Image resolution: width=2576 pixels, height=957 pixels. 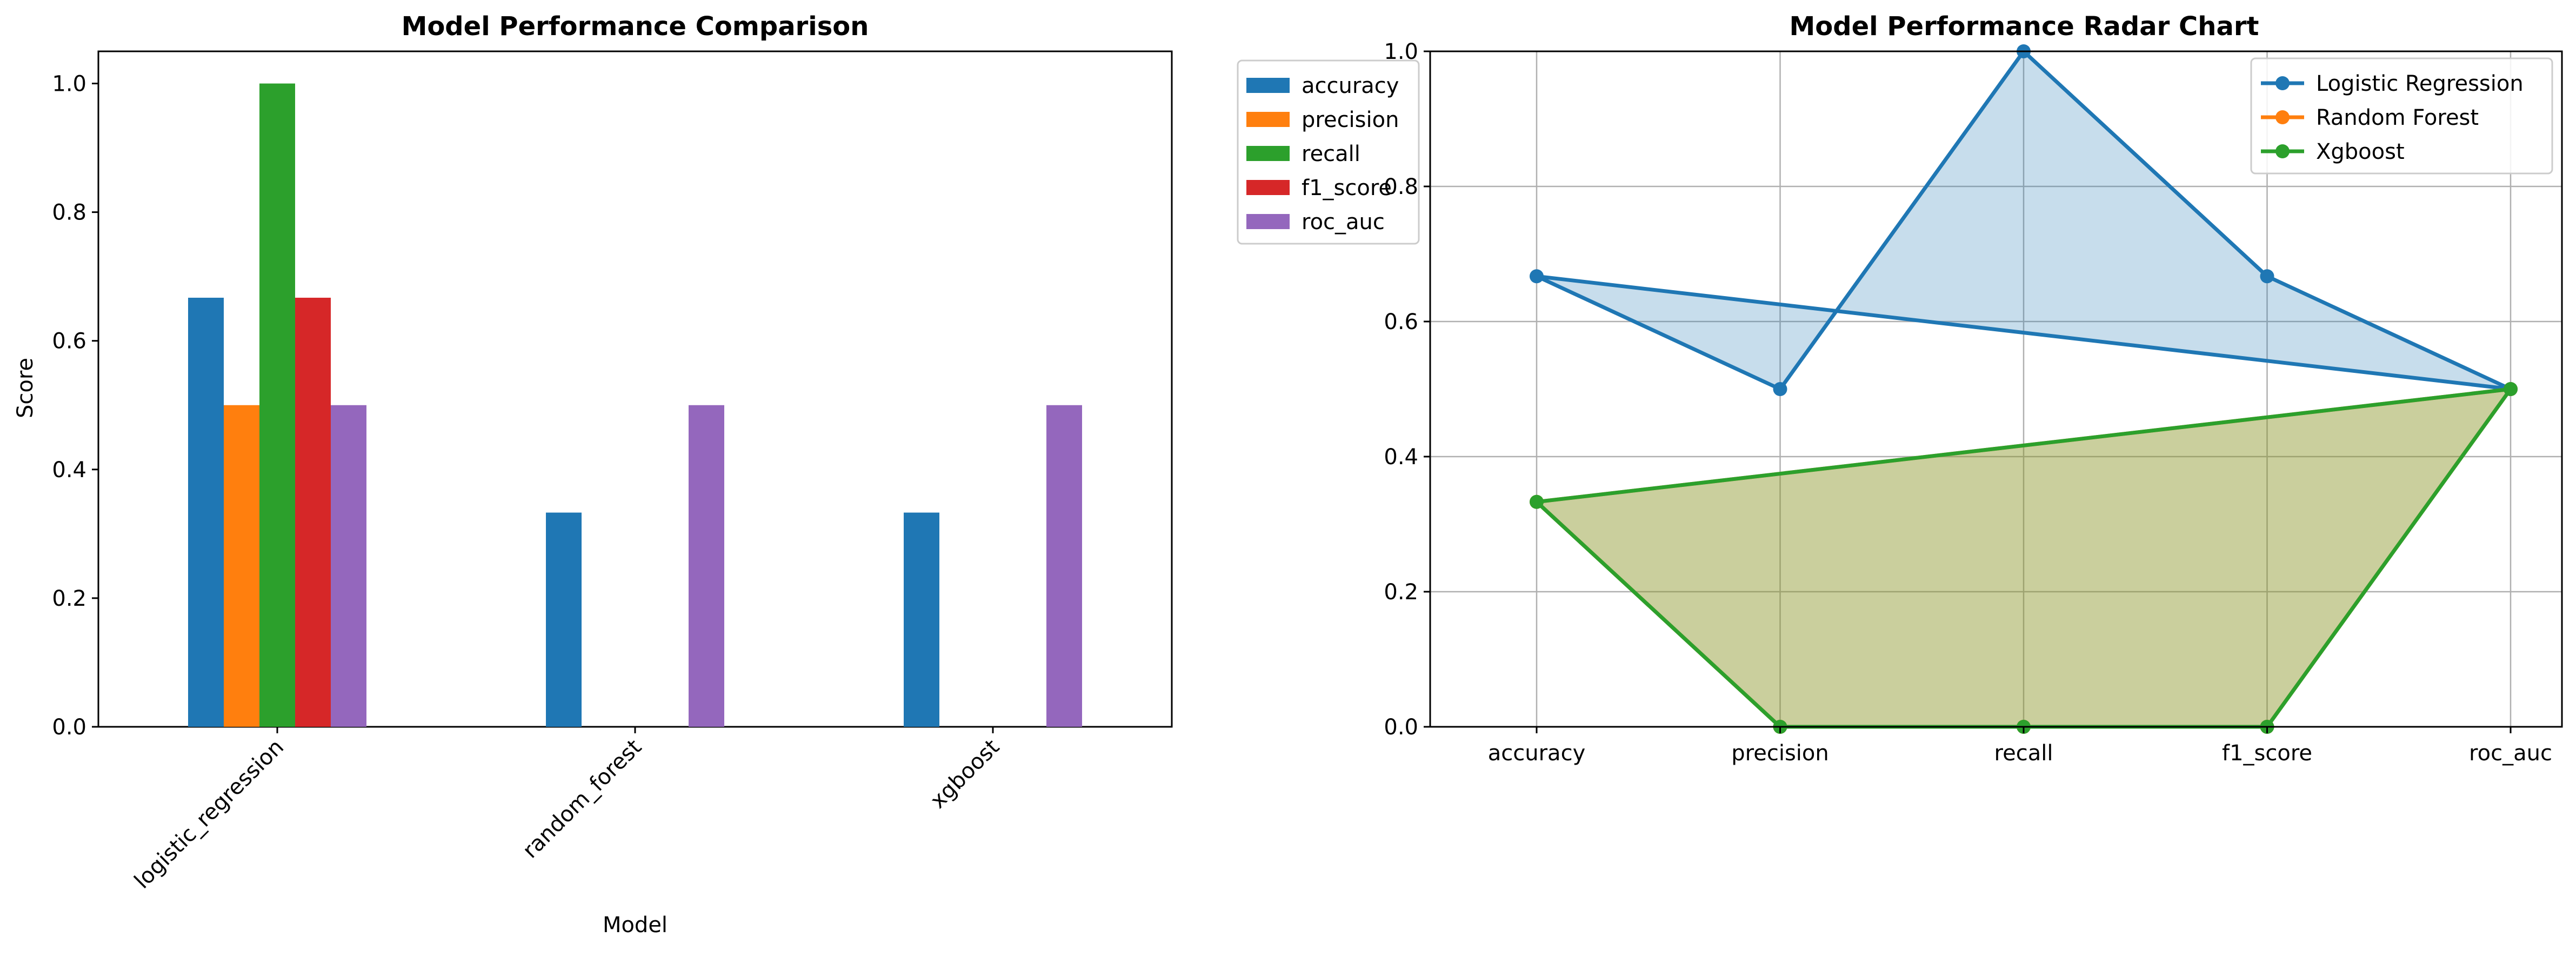 I want to click on bar-roc_auc-logistic_regression, so click(x=349, y=566).